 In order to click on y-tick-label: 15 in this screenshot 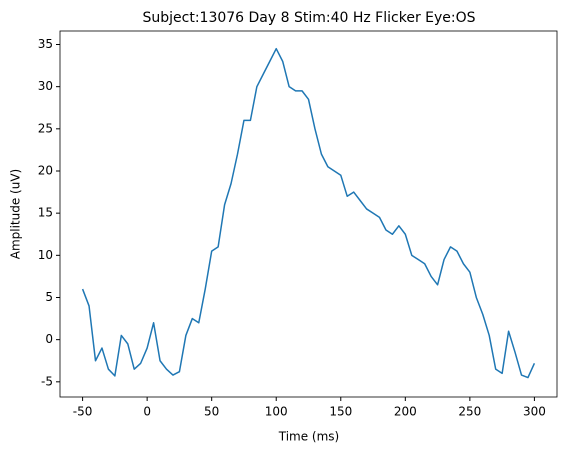, I will do `click(45, 213)`.